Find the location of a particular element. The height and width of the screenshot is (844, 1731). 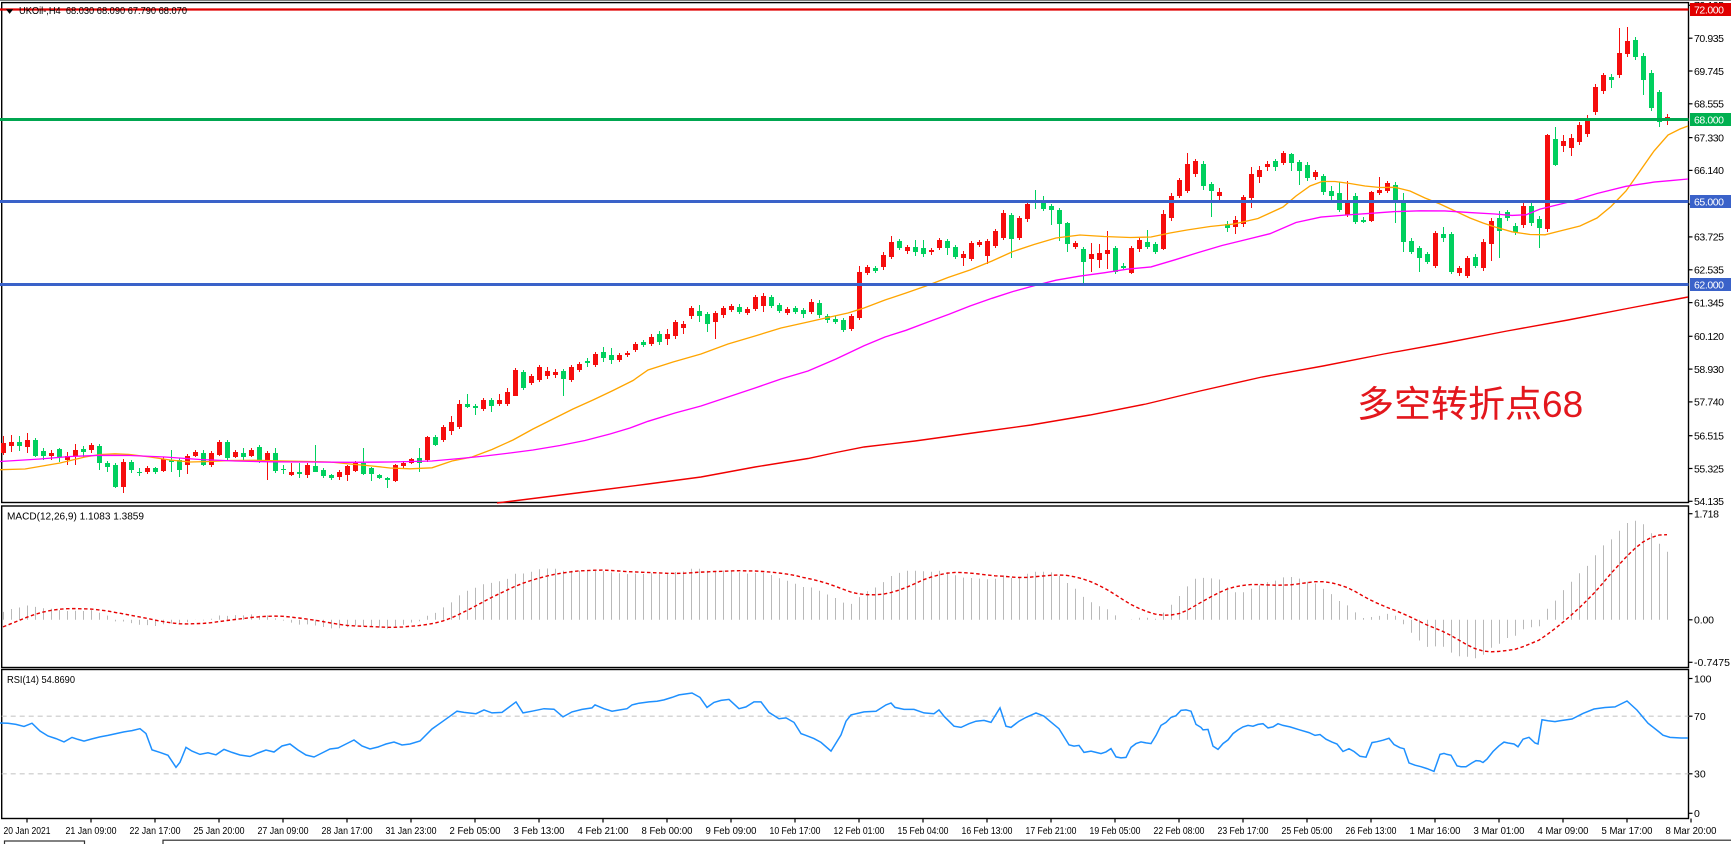

svg-text: 10 Feb 17:00 is located at coordinates (795, 831).